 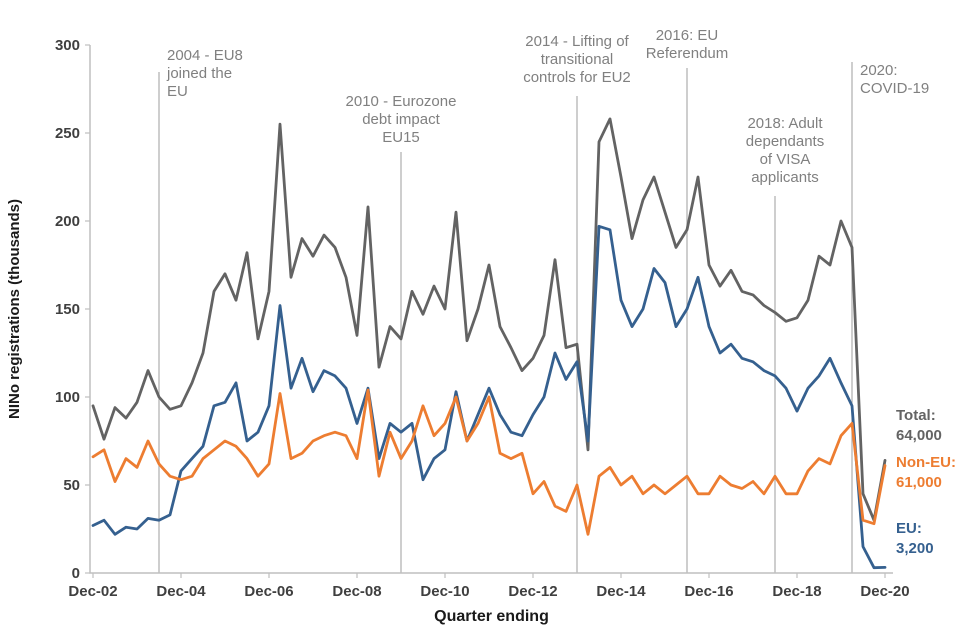 What do you see at coordinates (67, 45) in the screenshot?
I see `y-tick-label: 300` at bounding box center [67, 45].